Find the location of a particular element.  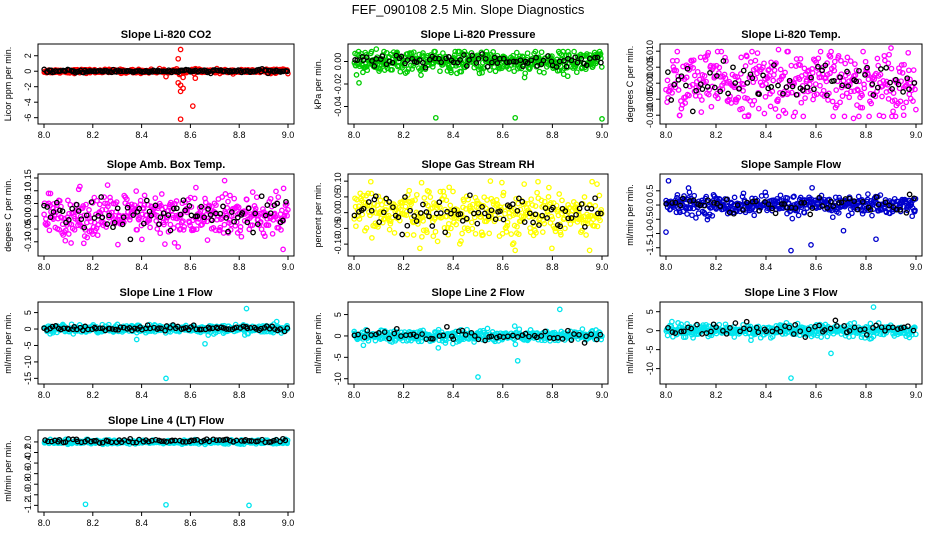

x-tick-label: 8.8 is located at coordinates (239, 267).